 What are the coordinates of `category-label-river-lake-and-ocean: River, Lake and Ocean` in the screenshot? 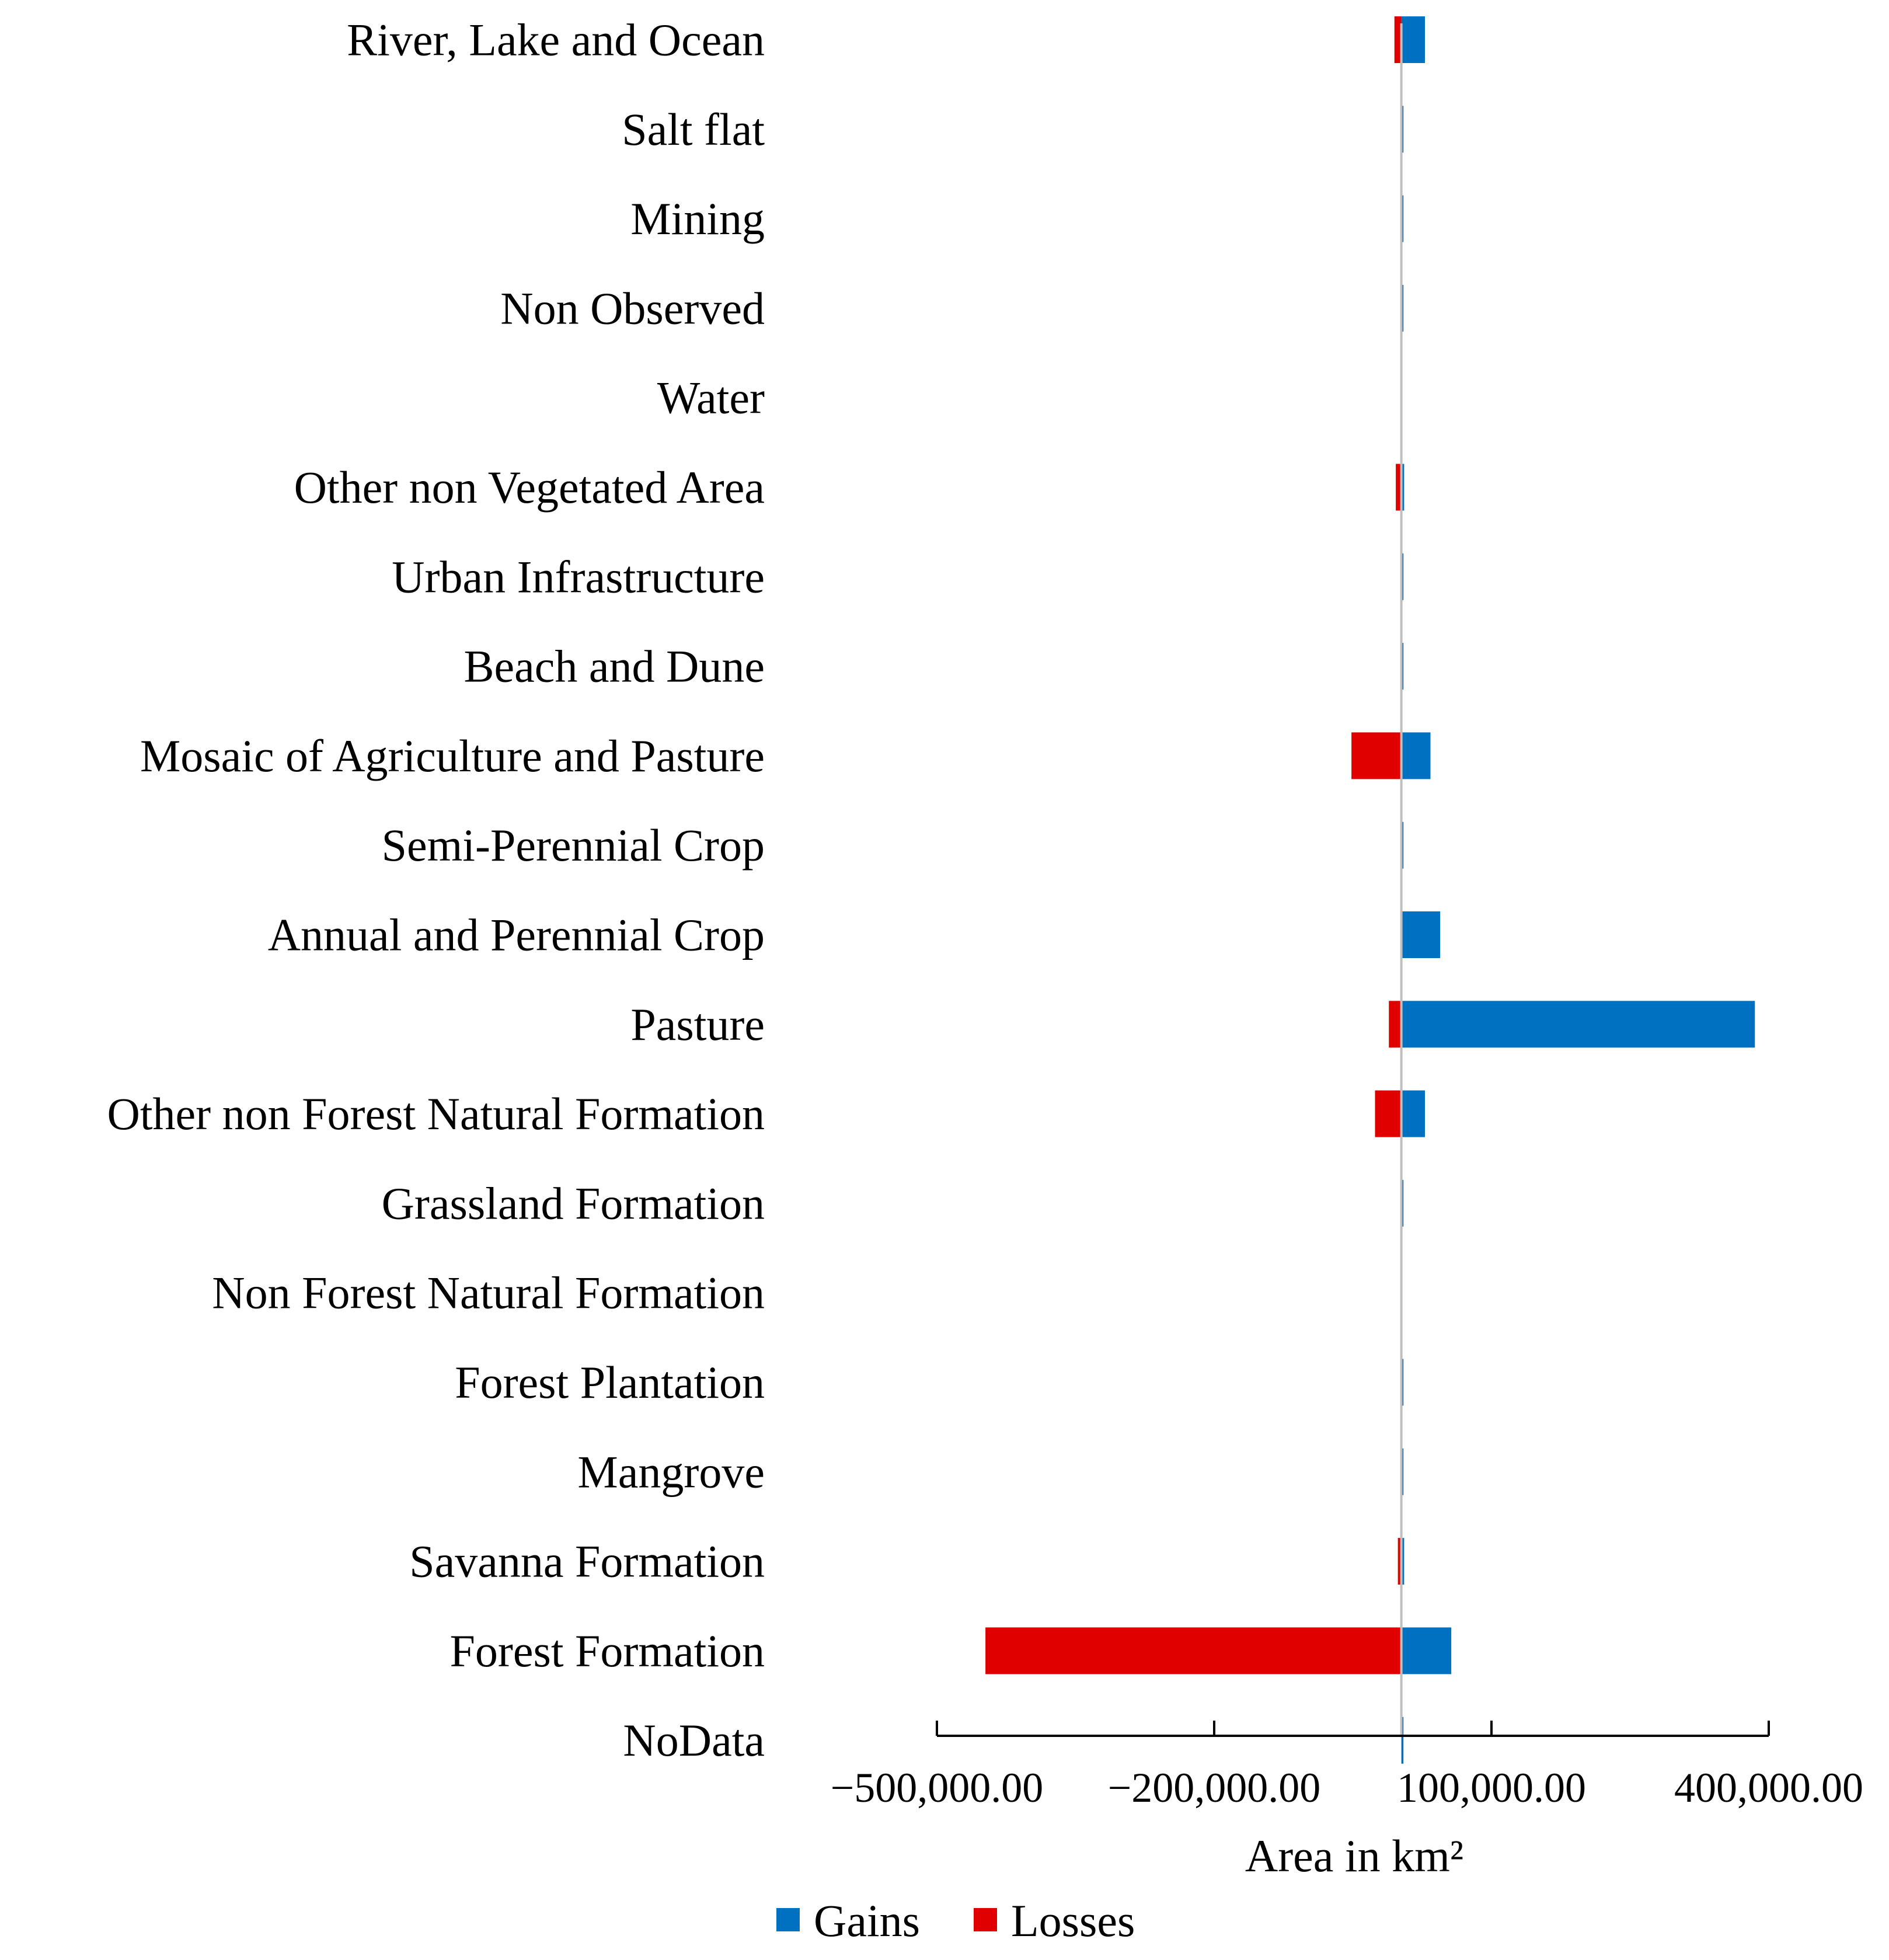 It's located at (556, 40).